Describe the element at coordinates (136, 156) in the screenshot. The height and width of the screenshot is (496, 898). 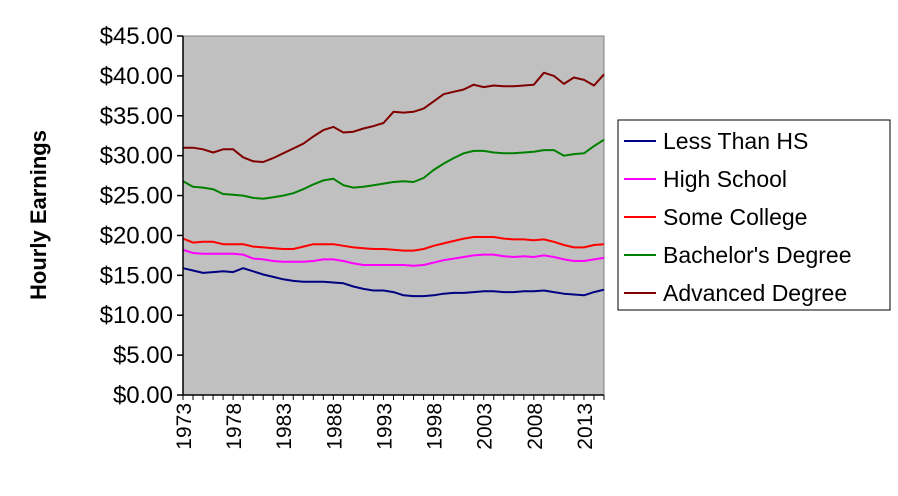
I see `y-tick-label: $30.00` at that location.